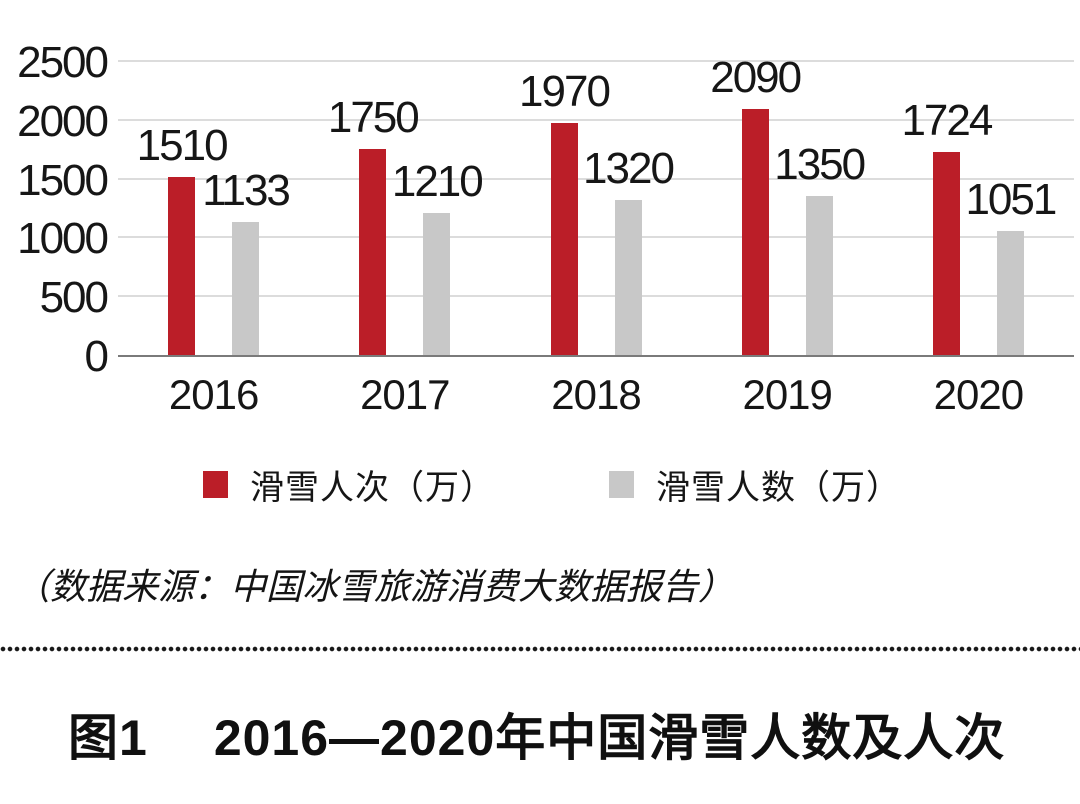 The width and height of the screenshot is (1080, 804). I want to click on y-tick-label: 1500, so click(63, 180).